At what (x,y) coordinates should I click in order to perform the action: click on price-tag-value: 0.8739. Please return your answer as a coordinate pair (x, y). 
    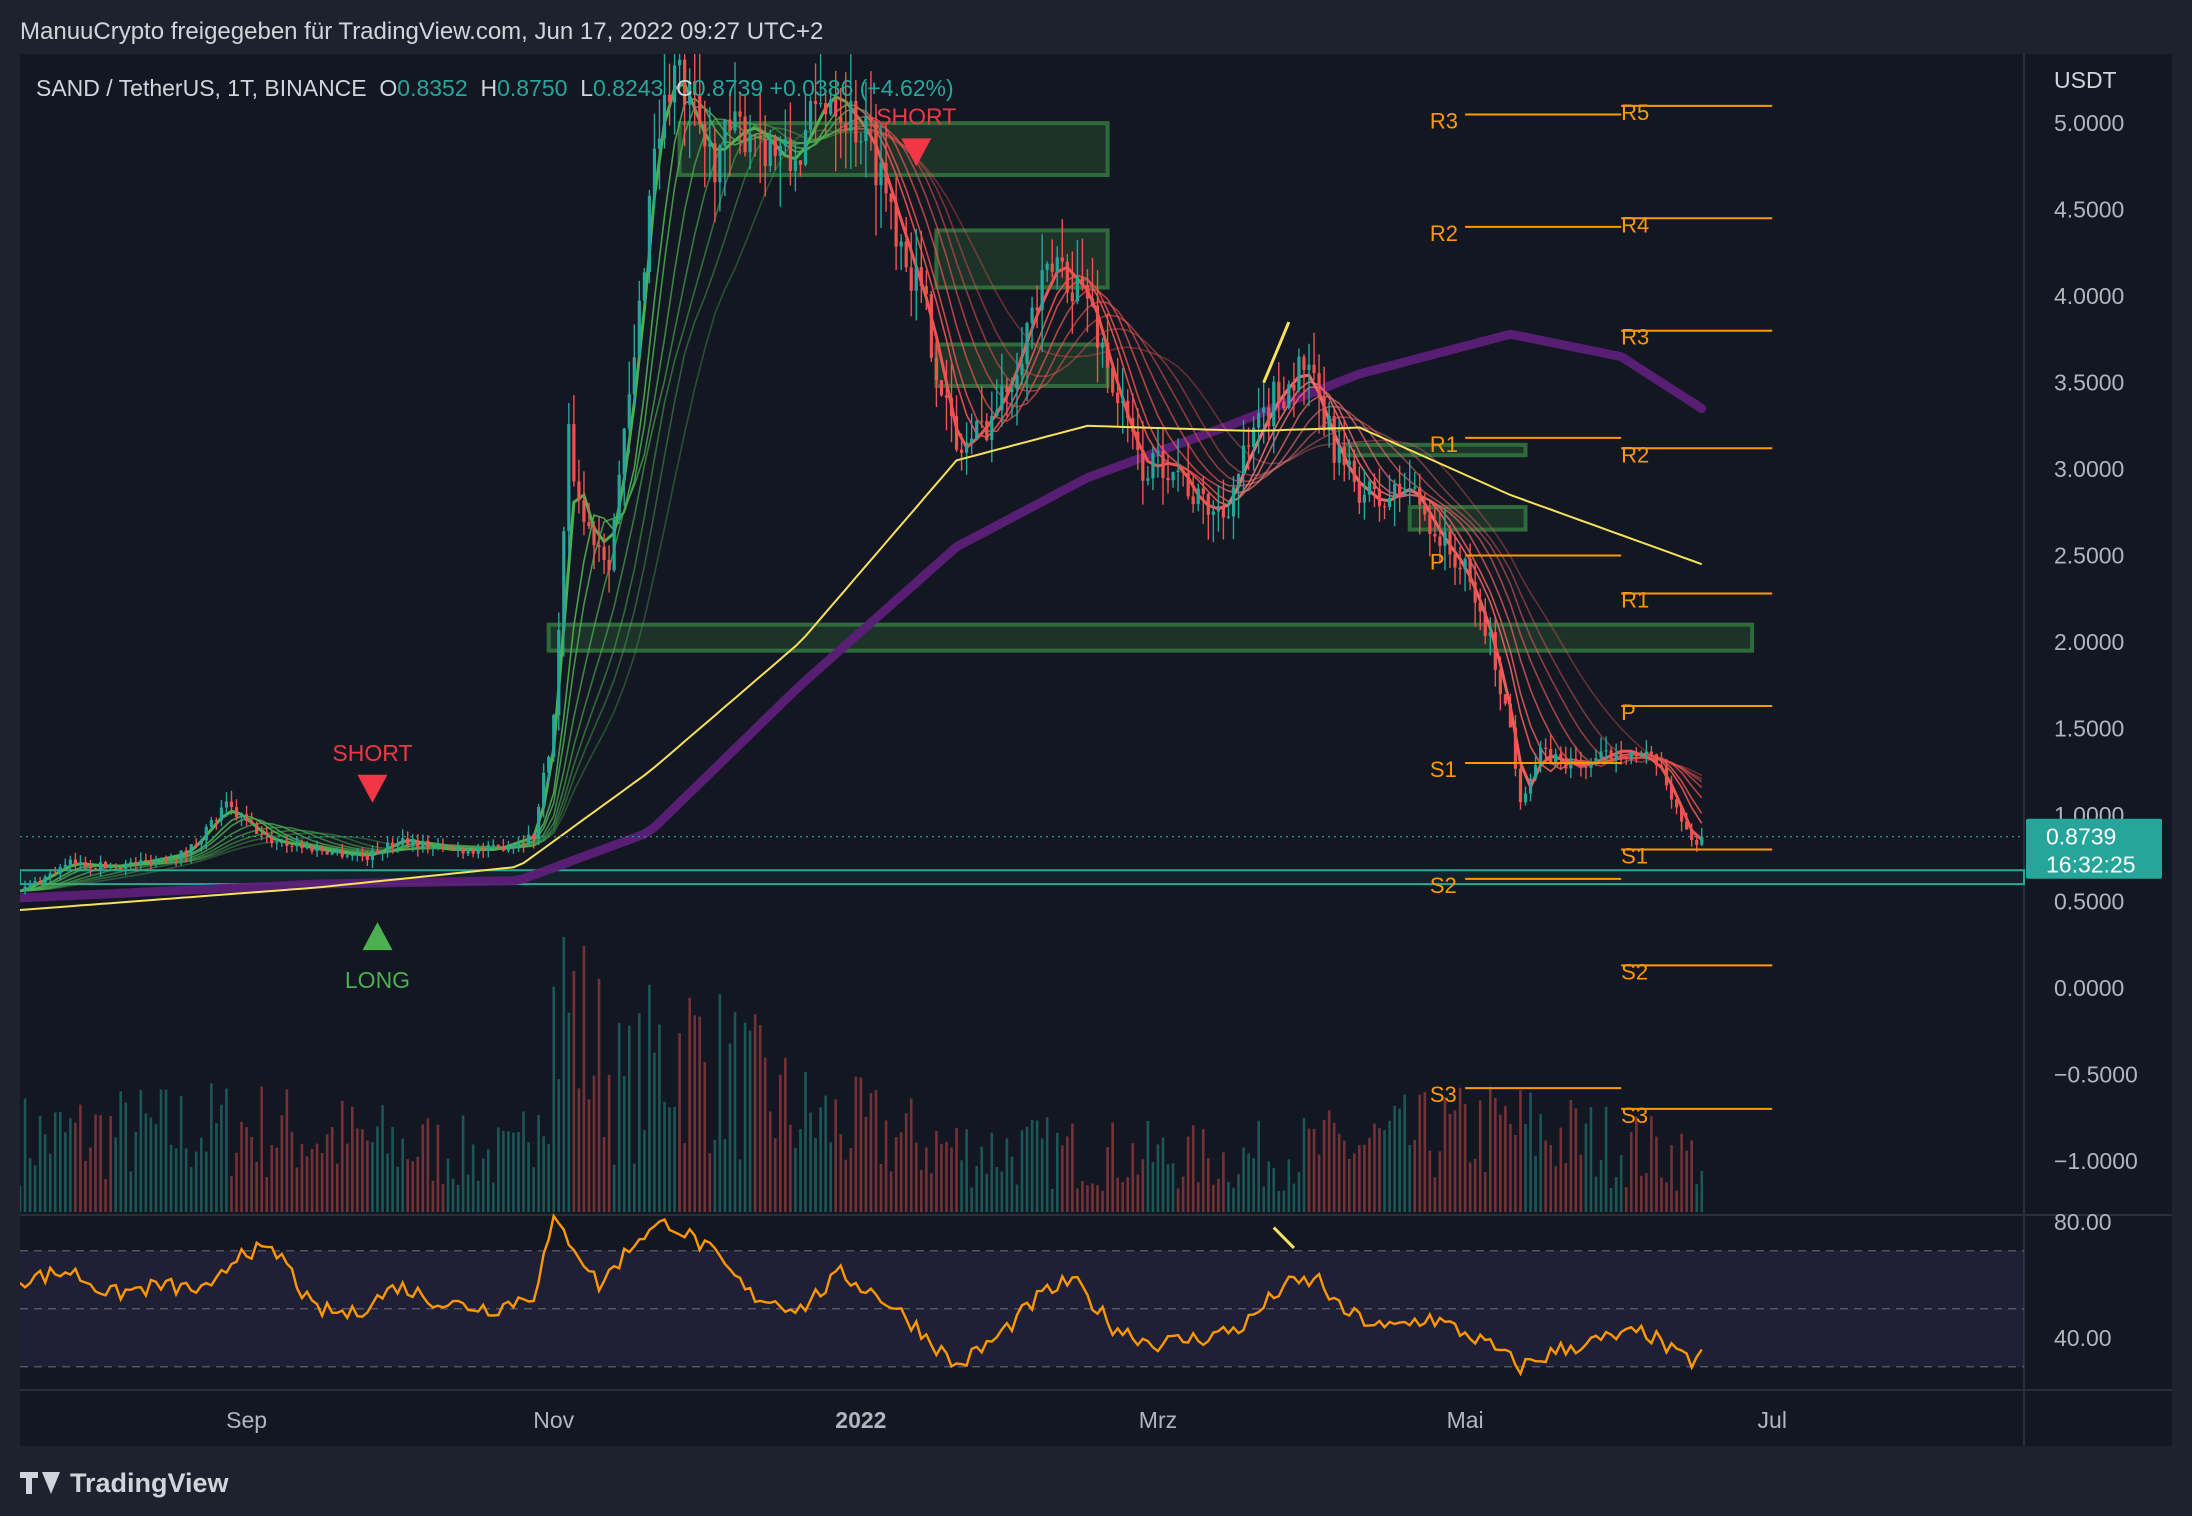
    Looking at the image, I should click on (2081, 837).